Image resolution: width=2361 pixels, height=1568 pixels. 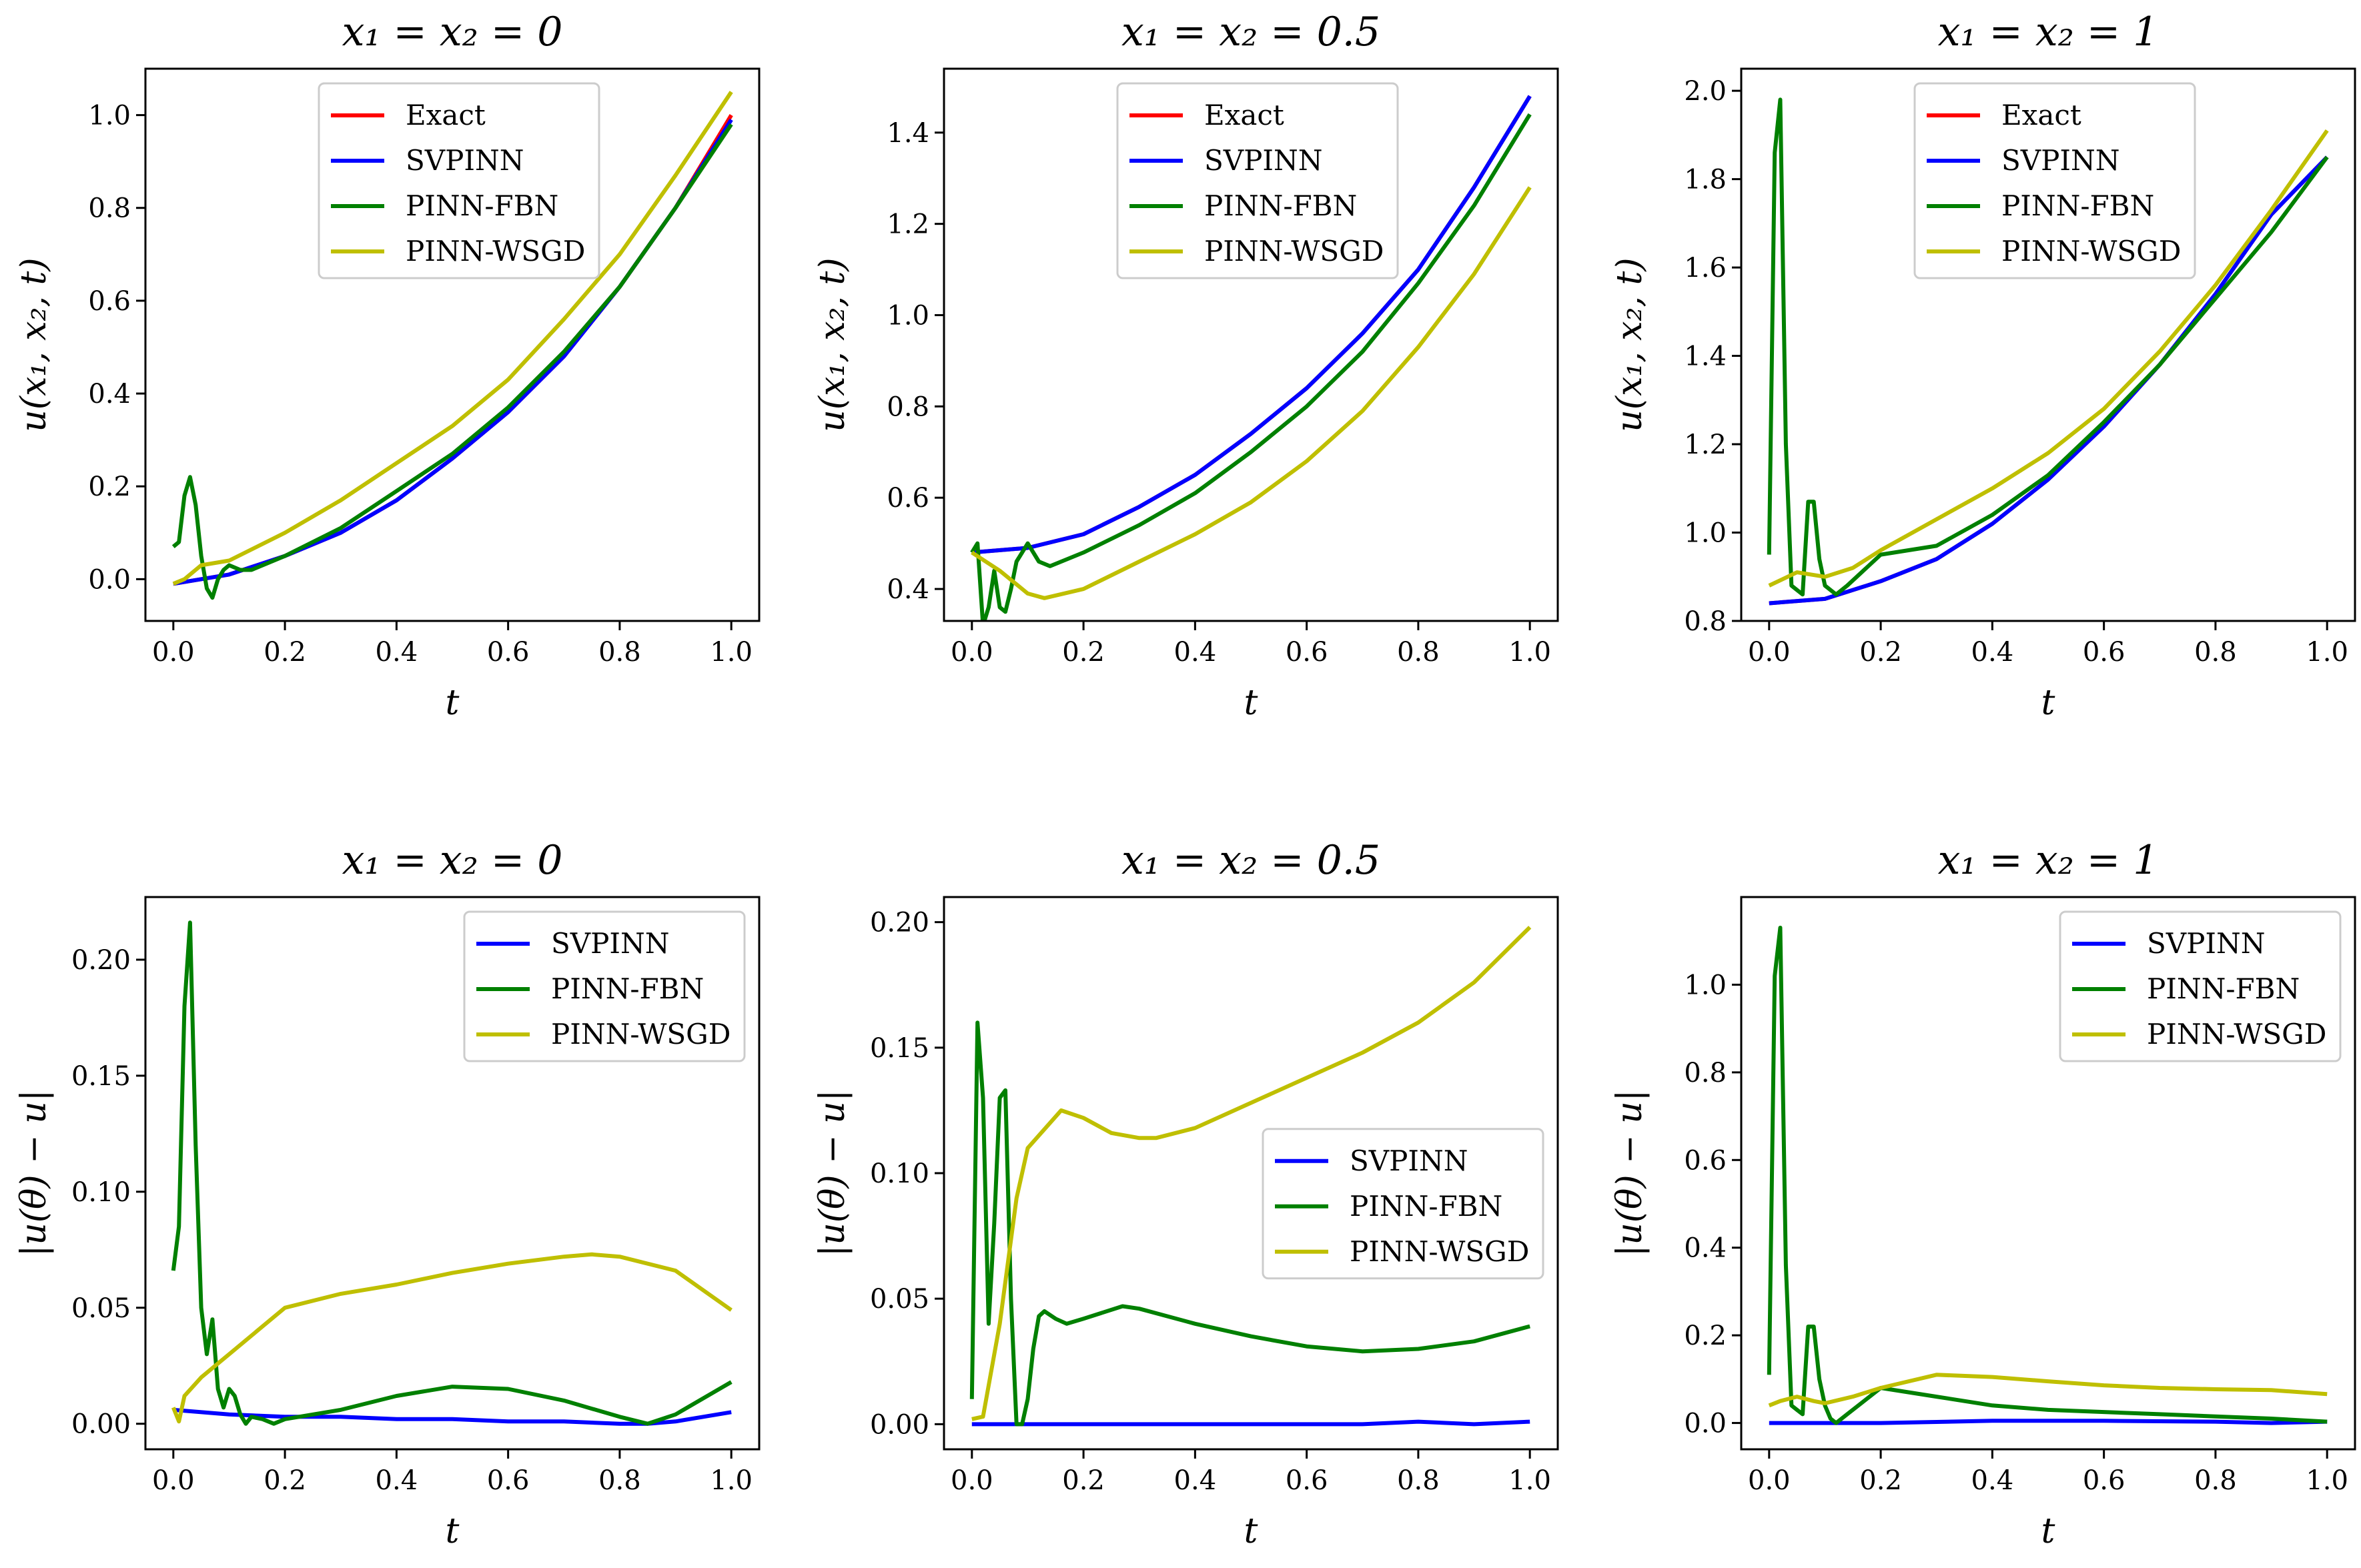 I want to click on y-tick-label: 0.0, so click(x=110, y=579).